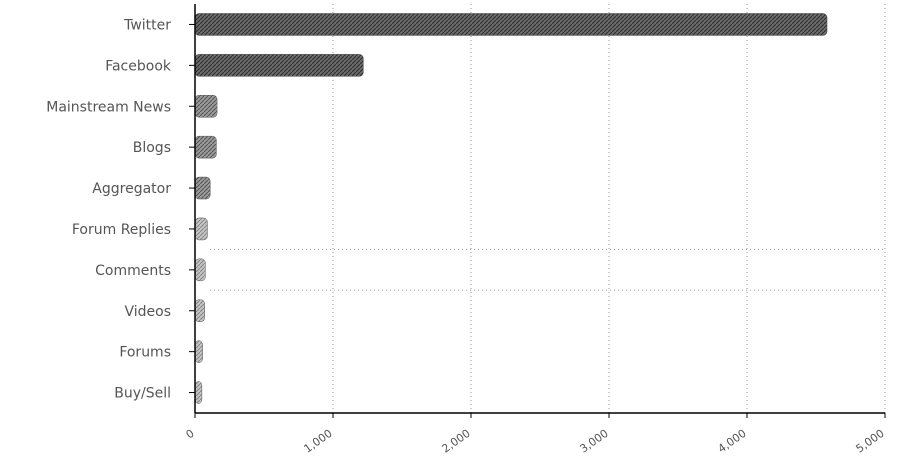  Describe the element at coordinates (145, 353) in the screenshot. I see `category-label: Forums` at that location.